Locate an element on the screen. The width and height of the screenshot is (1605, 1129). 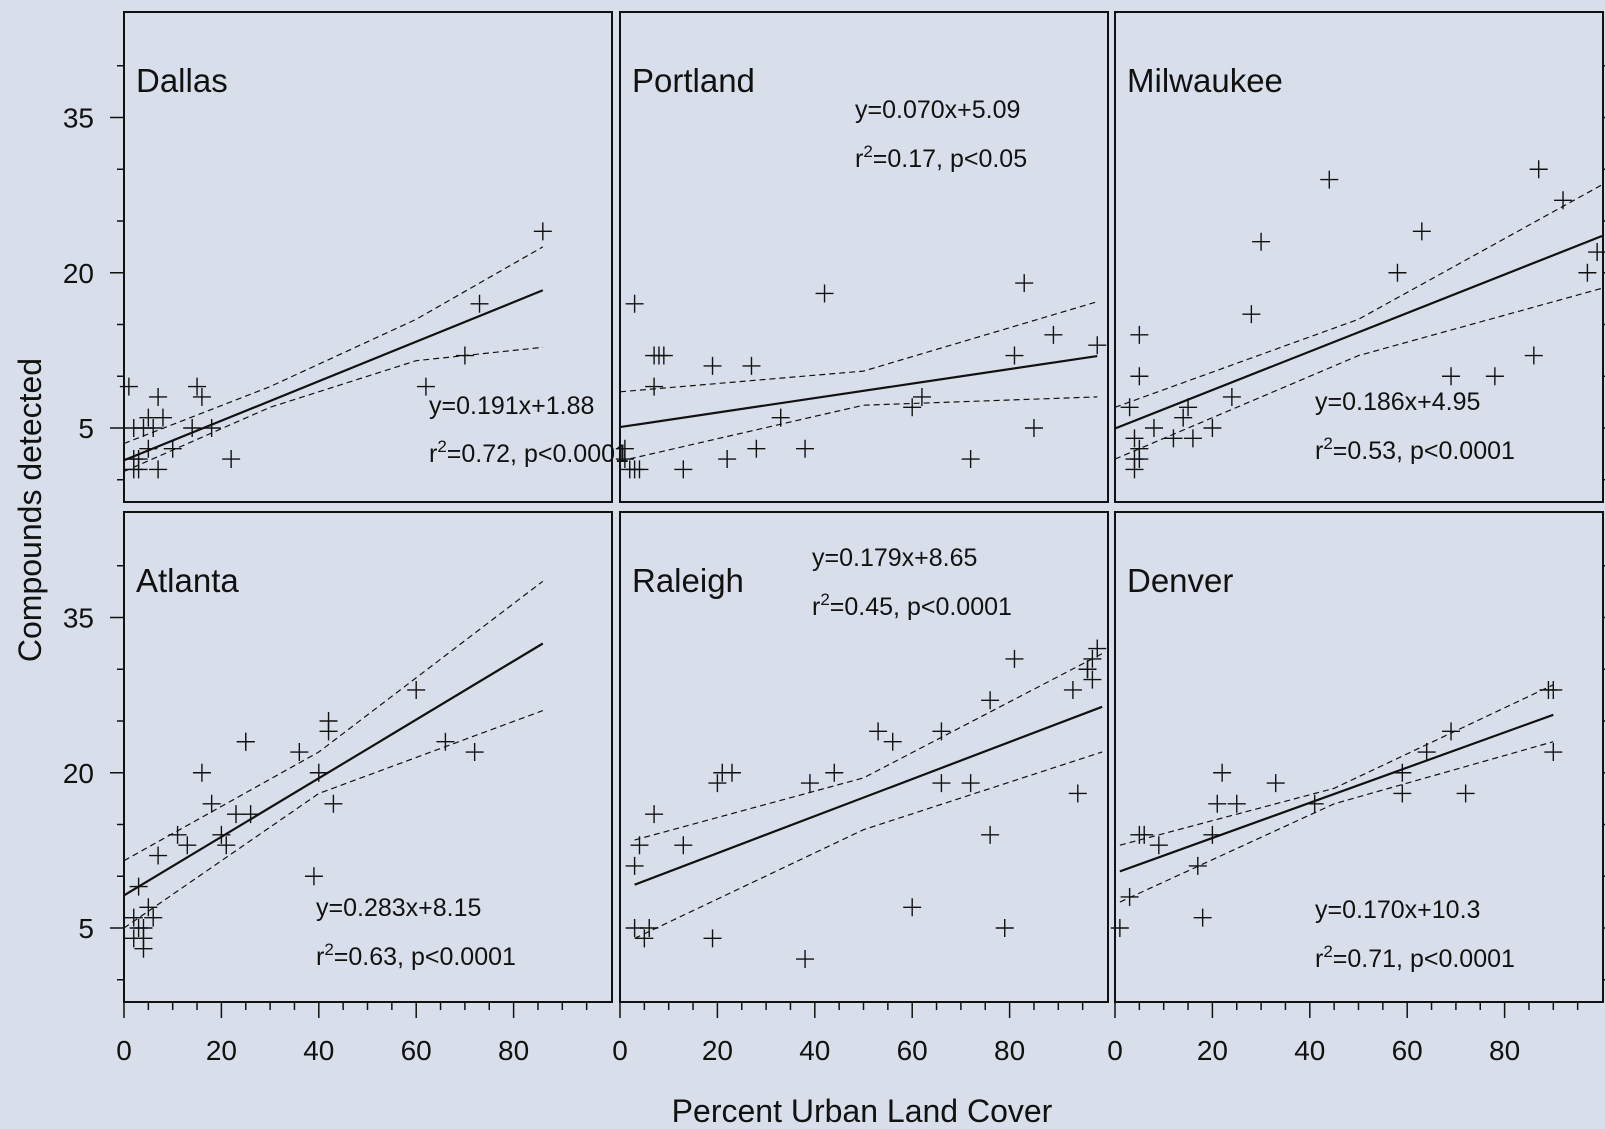
x-tick-label: 20 is located at coordinates (717, 1050).